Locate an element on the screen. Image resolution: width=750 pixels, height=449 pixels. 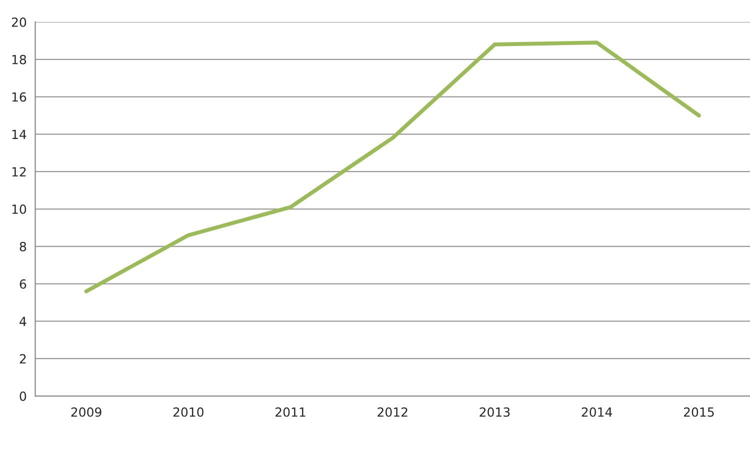
y-tick-label: 2 is located at coordinates (23, 359).